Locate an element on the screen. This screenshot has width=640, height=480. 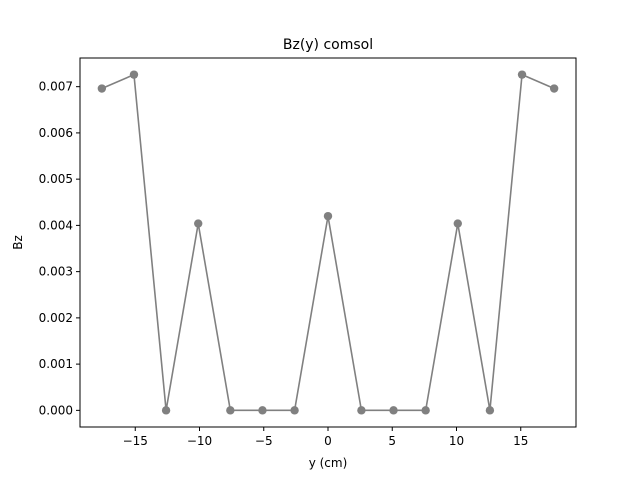
y-tick-label: 0.003 is located at coordinates (56, 272).